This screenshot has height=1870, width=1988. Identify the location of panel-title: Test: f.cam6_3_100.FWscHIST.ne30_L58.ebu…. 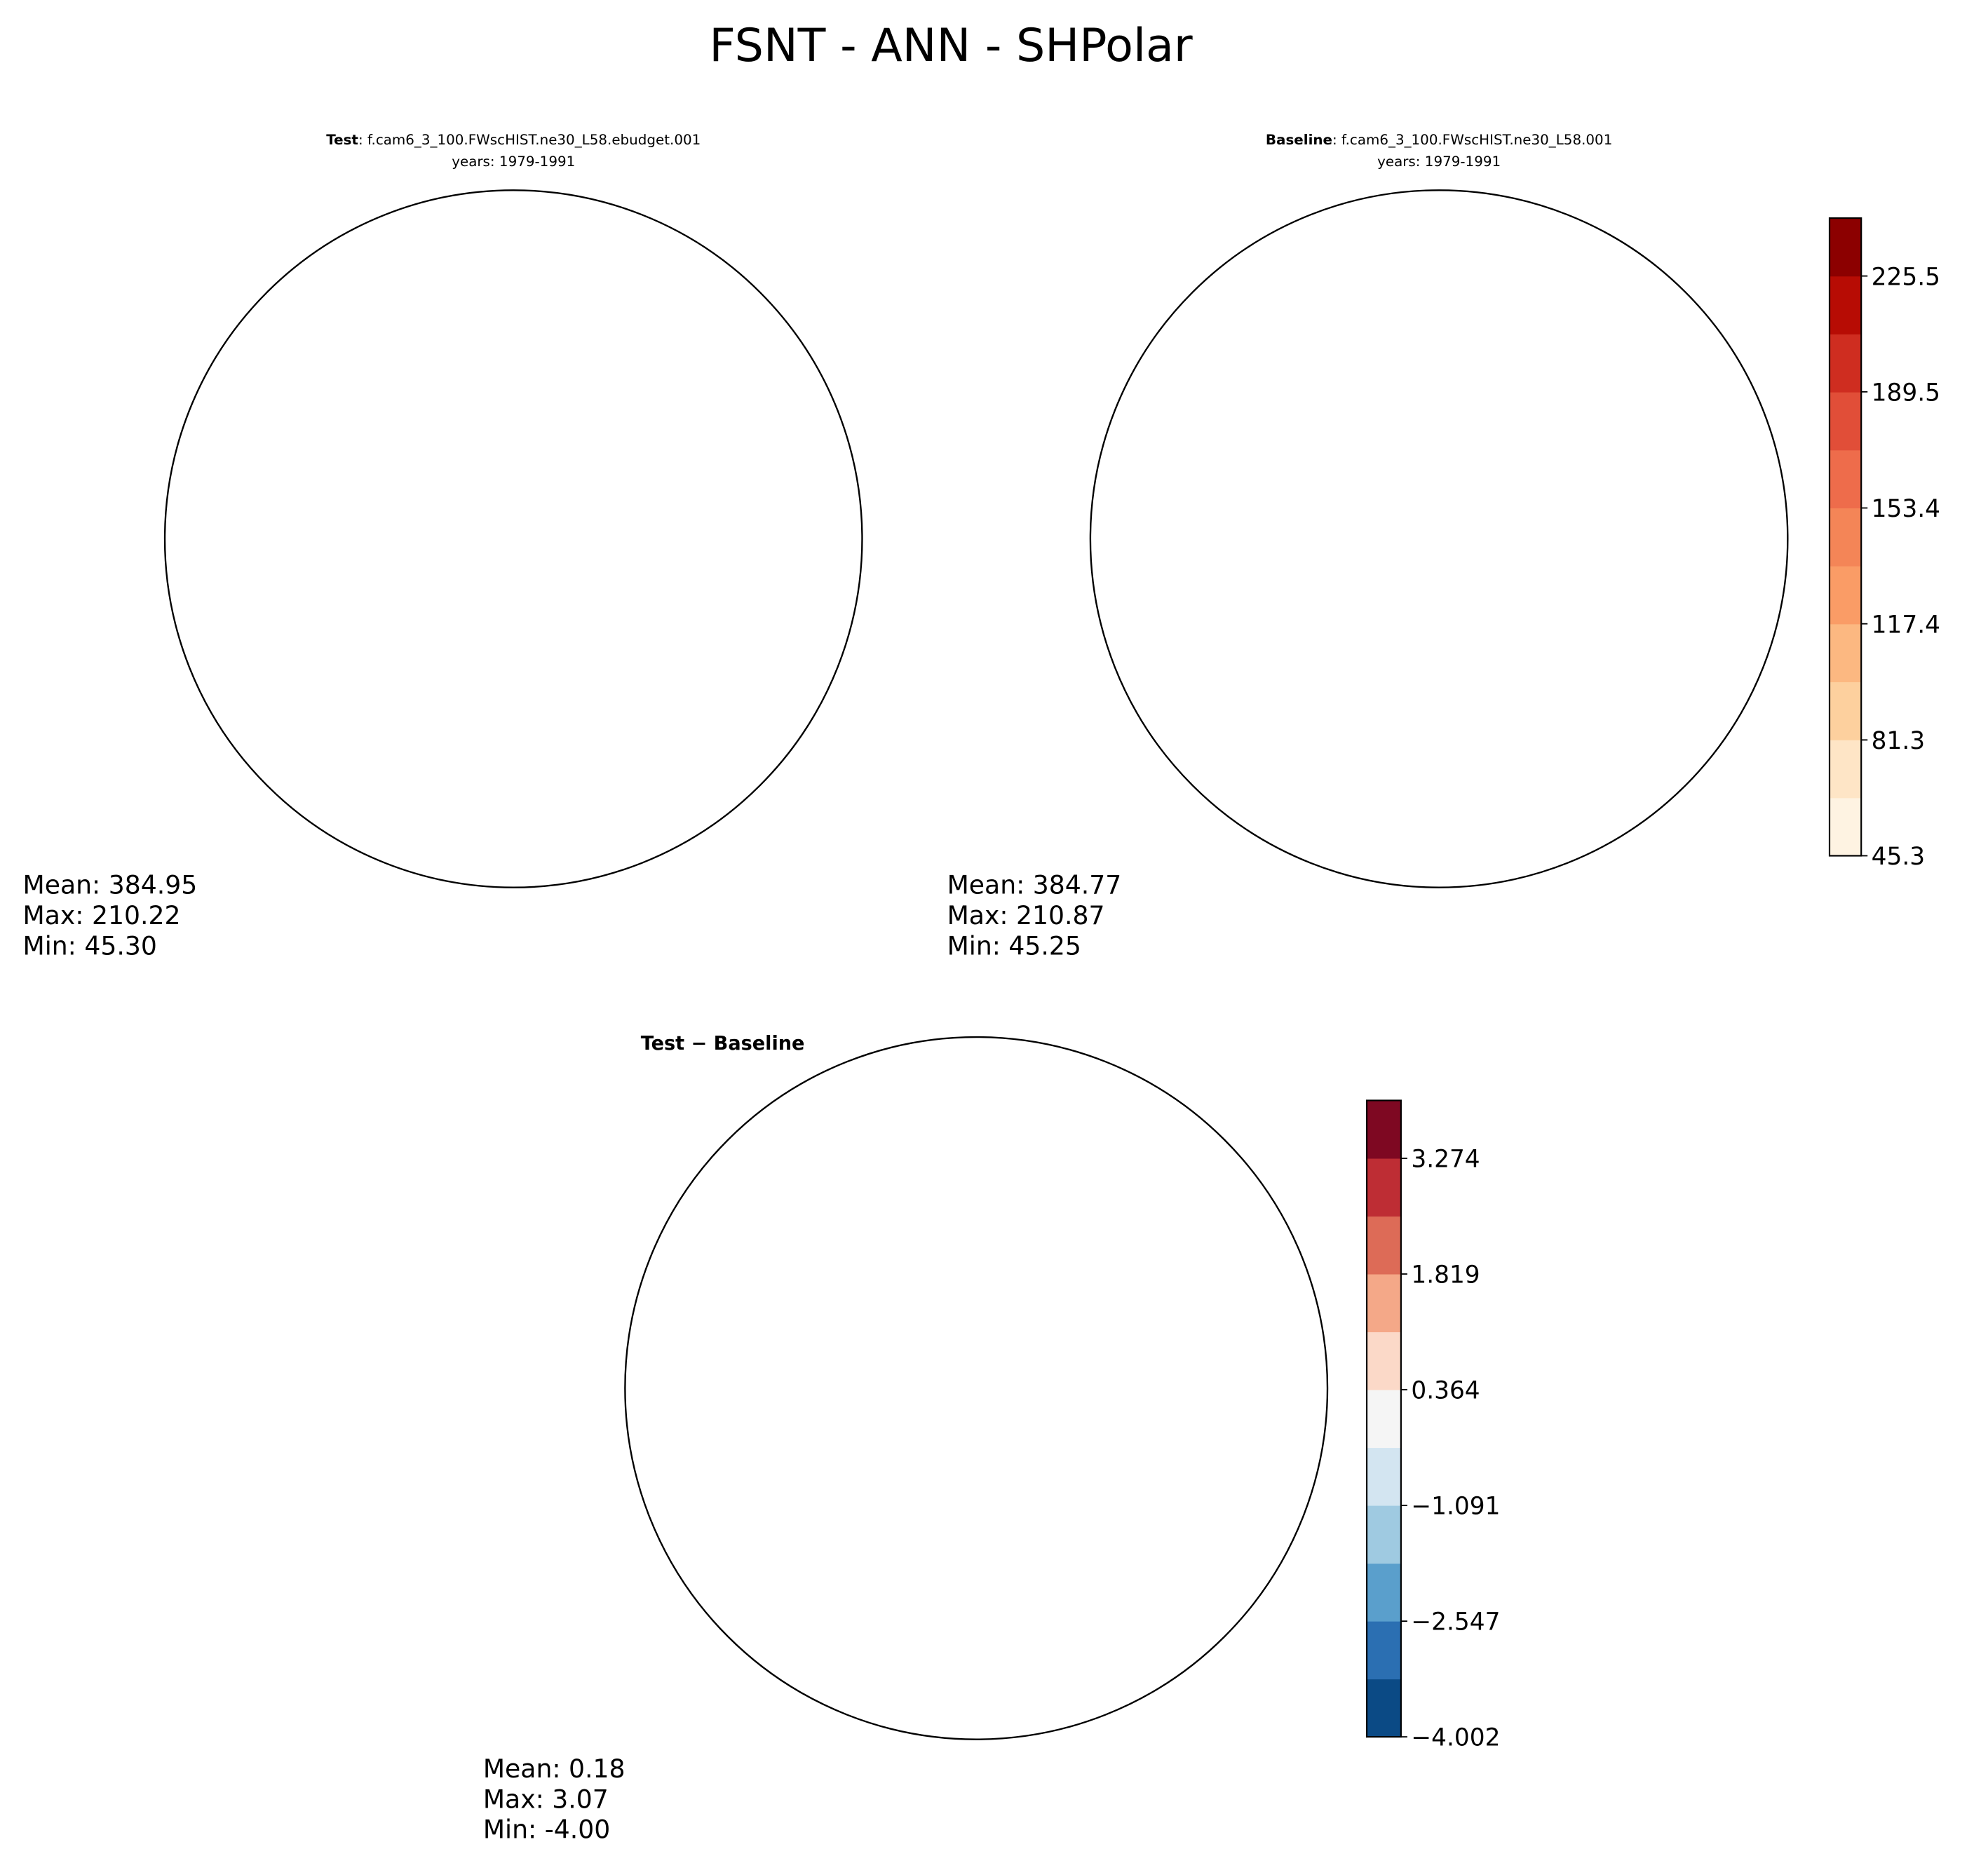
(514, 140).